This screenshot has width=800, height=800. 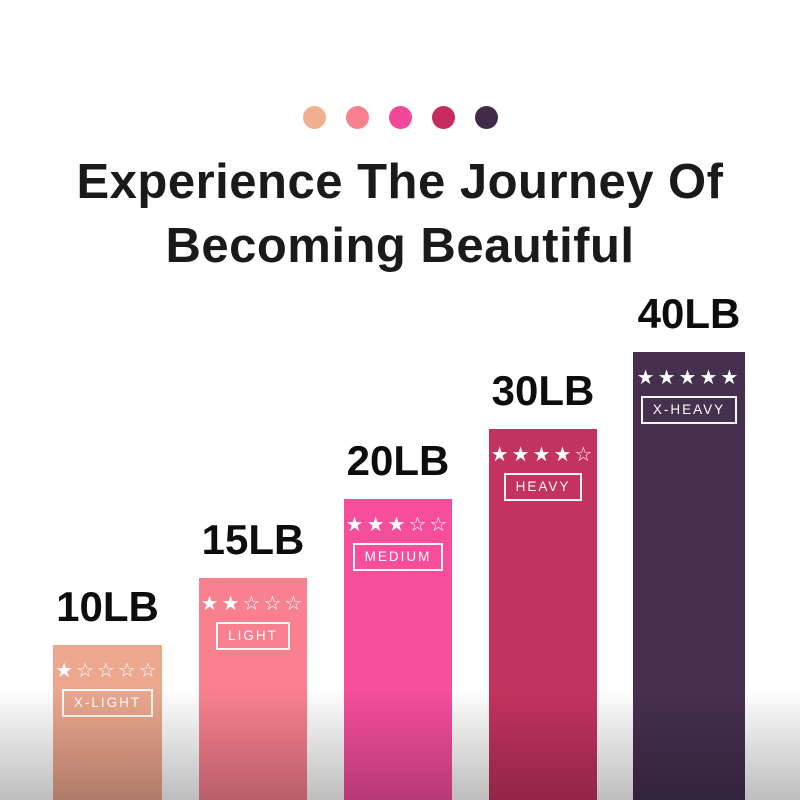 What do you see at coordinates (253, 539) in the screenshot?
I see `bar-weight-label: 15LB` at bounding box center [253, 539].